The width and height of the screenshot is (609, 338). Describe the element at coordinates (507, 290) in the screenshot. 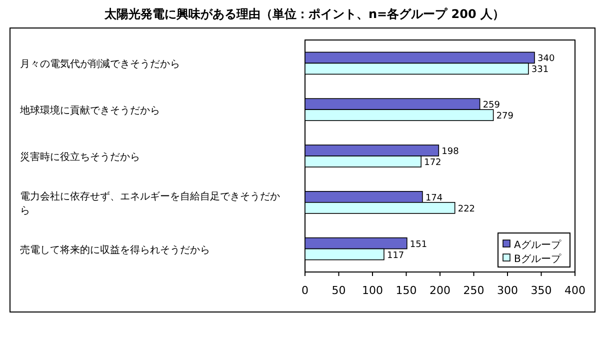

I see `x-tick-label: 300` at that location.